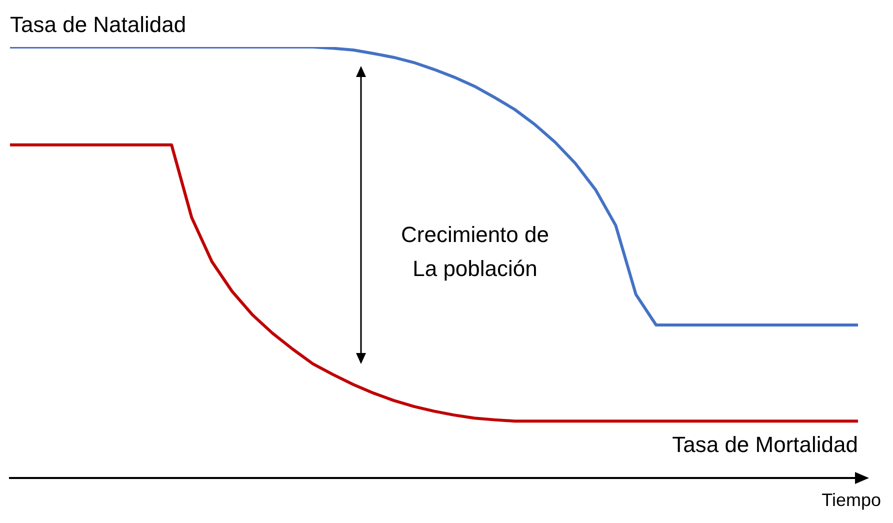 The height and width of the screenshot is (523, 893). Describe the element at coordinates (765, 445) in the screenshot. I see `series-label: Tasa de Mortalidad` at that location.